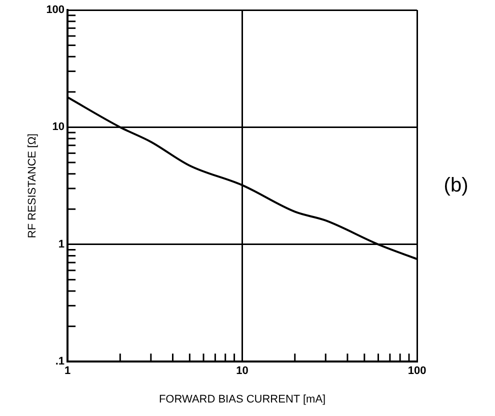 Image resolution: width=495 pixels, height=416 pixels. Describe the element at coordinates (58, 127) in the screenshot. I see `y-tick-label: 10` at that location.